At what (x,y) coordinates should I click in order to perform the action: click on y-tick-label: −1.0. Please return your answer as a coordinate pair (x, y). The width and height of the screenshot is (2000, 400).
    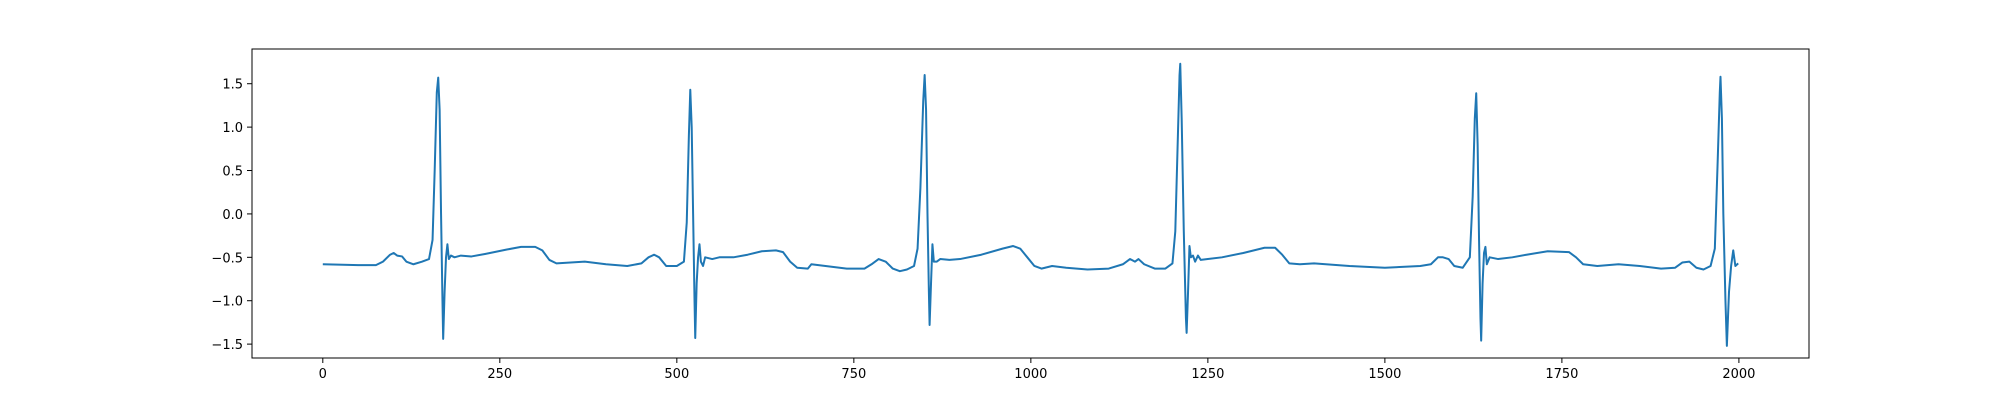
    Looking at the image, I should click on (227, 302).